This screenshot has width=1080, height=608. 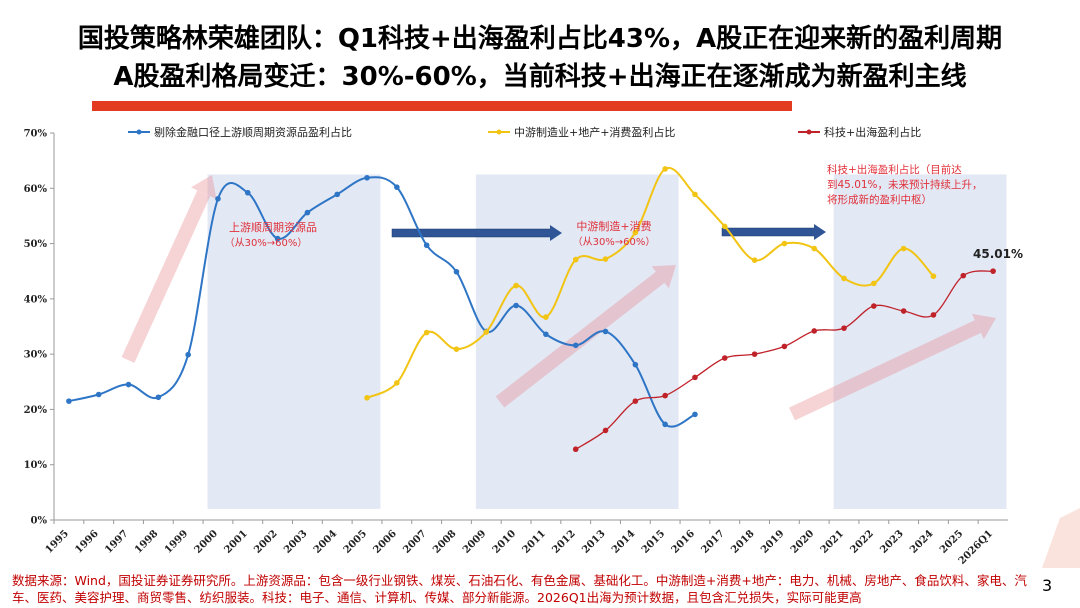 I want to click on x-tick-label: 2005, so click(x=355, y=541).